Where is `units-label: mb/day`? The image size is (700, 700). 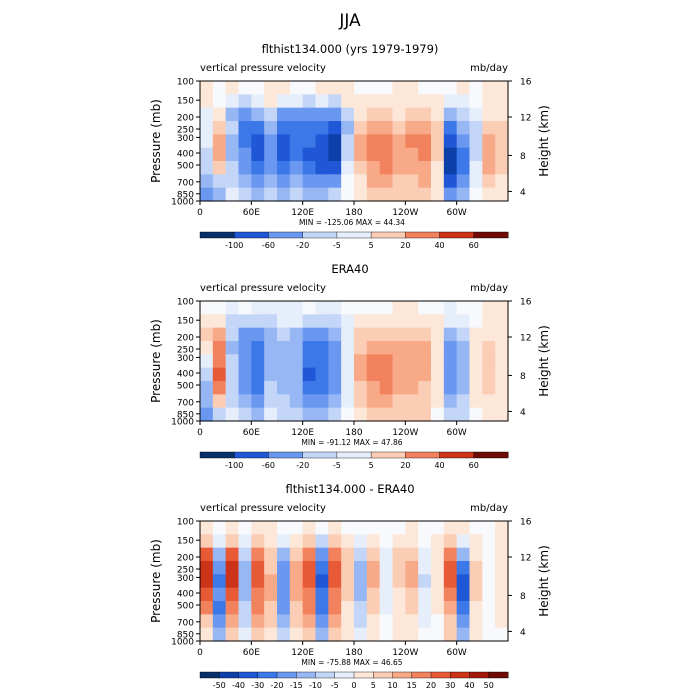 units-label: mb/day is located at coordinates (489, 508).